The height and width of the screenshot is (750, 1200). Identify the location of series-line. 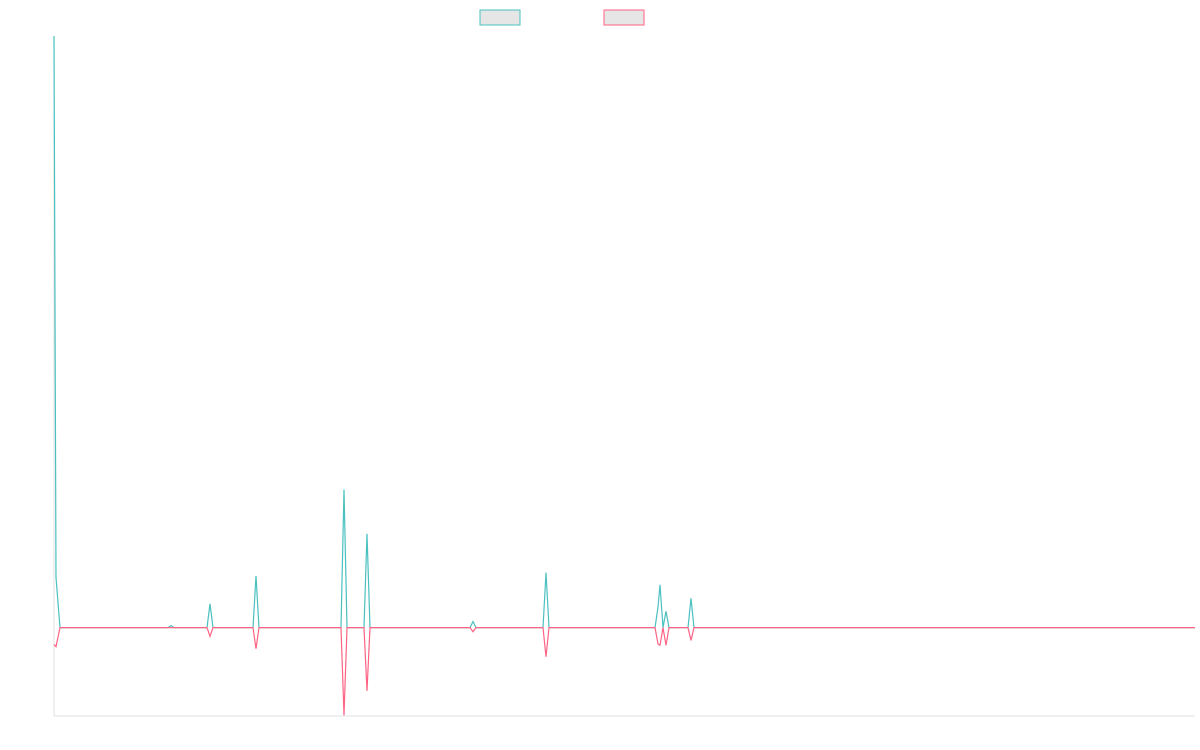
(624, 671).